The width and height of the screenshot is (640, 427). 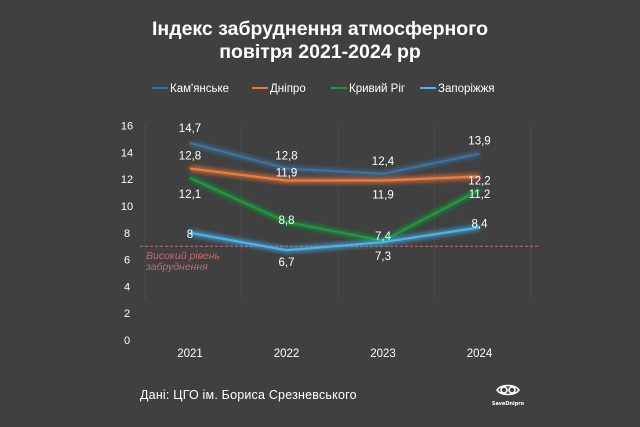 I want to click on brand-logo: SaveDnipro, so click(x=508, y=394).